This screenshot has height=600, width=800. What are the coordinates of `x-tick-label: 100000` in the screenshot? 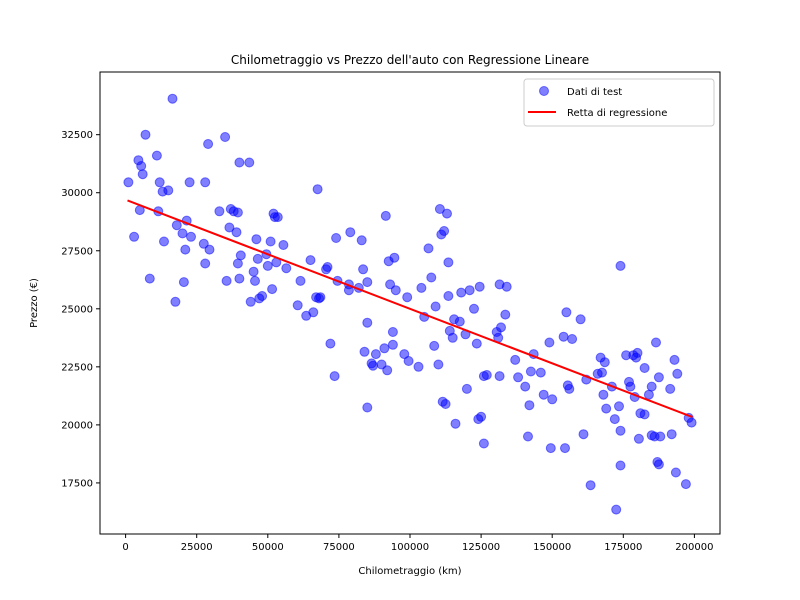 It's located at (410, 547).